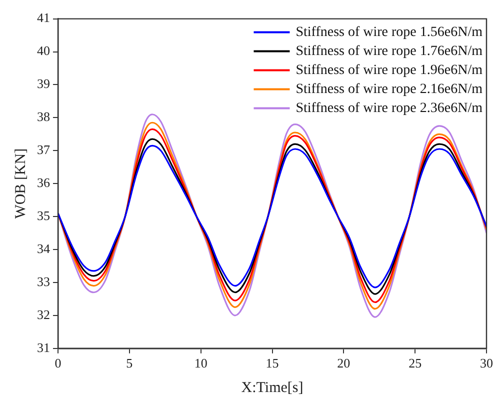 This screenshot has height=409, width=504. I want to click on y-tick-label: 31, so click(43, 347).